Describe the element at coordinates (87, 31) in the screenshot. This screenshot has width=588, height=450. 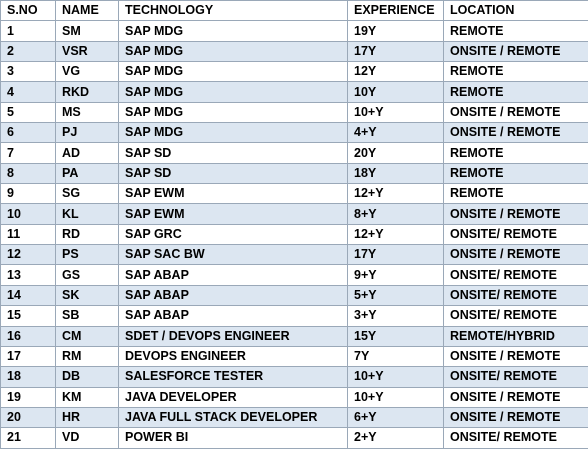
I see `cell-name: SM` at that location.